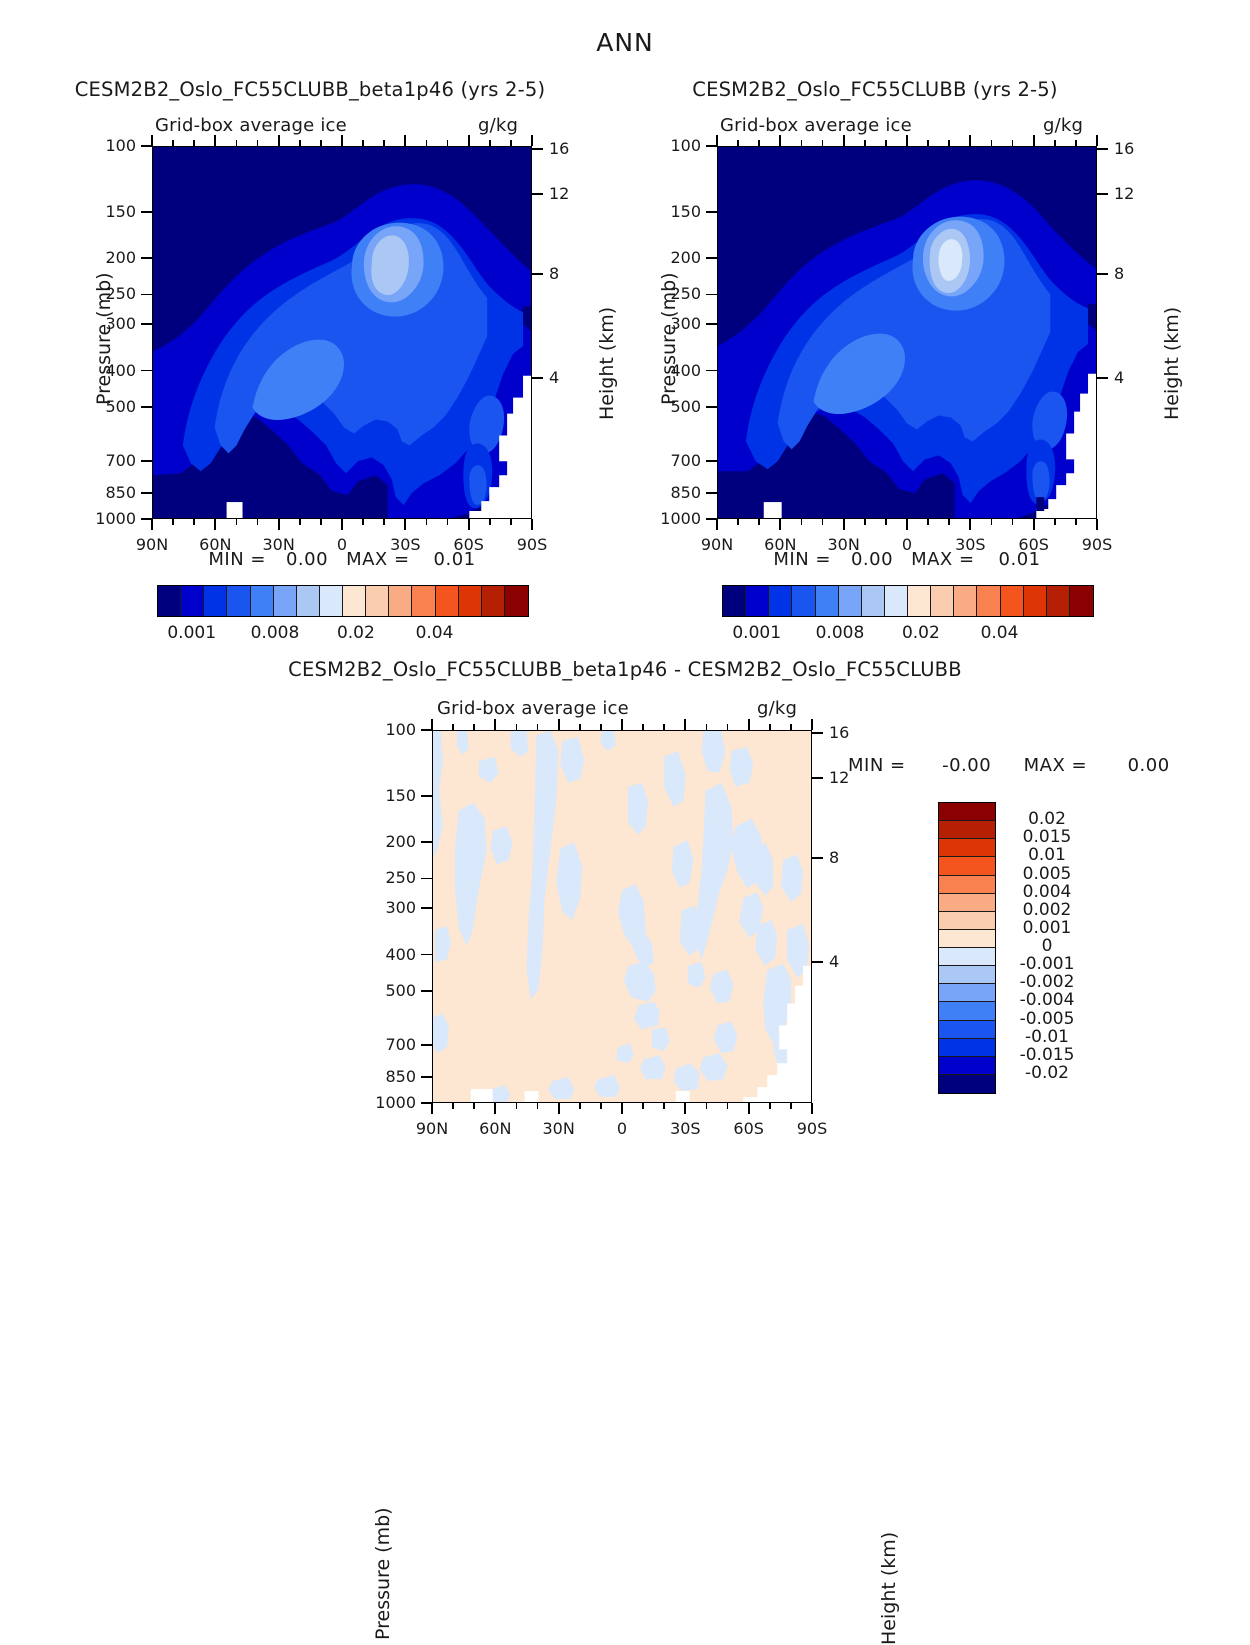 The width and height of the screenshot is (1250, 1645). What do you see at coordinates (1047, 1000) in the screenshot?
I see `colorbar-vertical-label: -0.004` at bounding box center [1047, 1000].